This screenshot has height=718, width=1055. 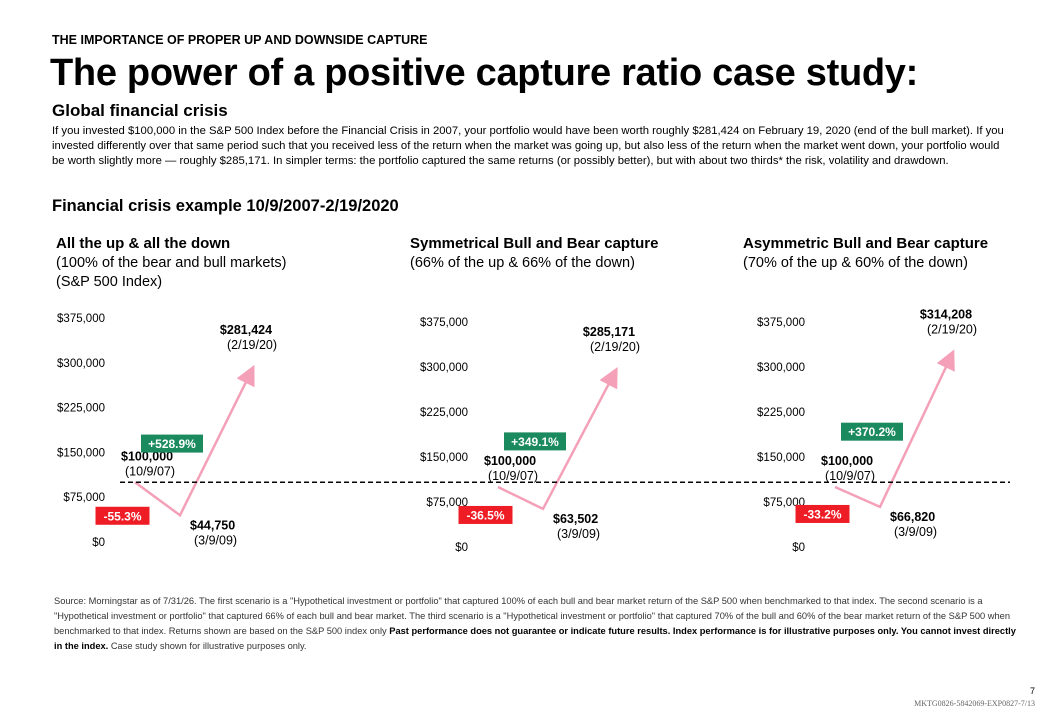 I want to click on change-label: +370.2%, so click(x=872, y=432).